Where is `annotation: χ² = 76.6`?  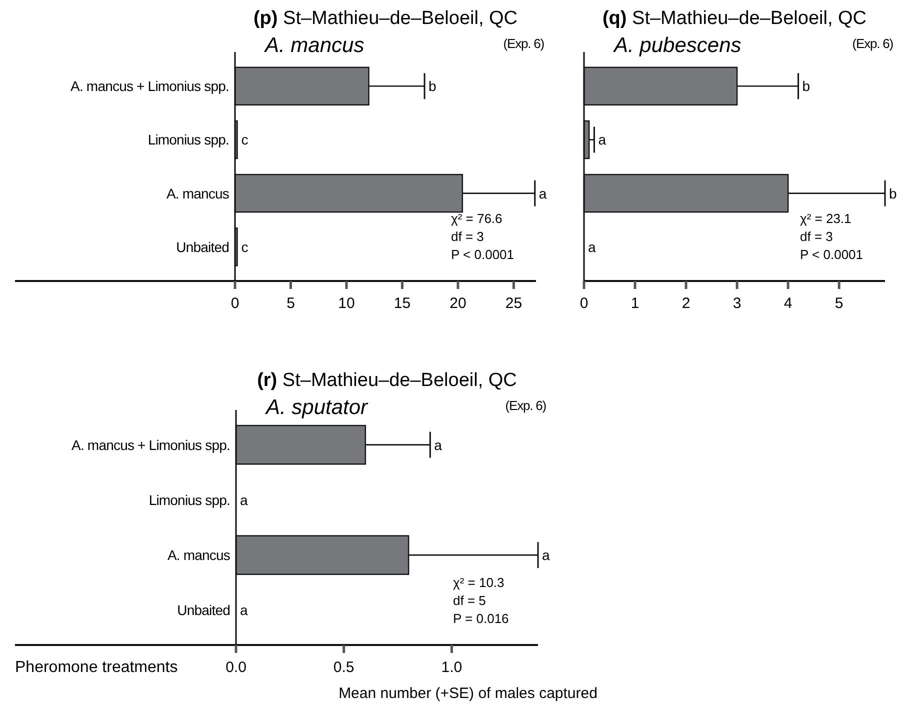 annotation: χ² = 76.6 is located at coordinates (476, 218).